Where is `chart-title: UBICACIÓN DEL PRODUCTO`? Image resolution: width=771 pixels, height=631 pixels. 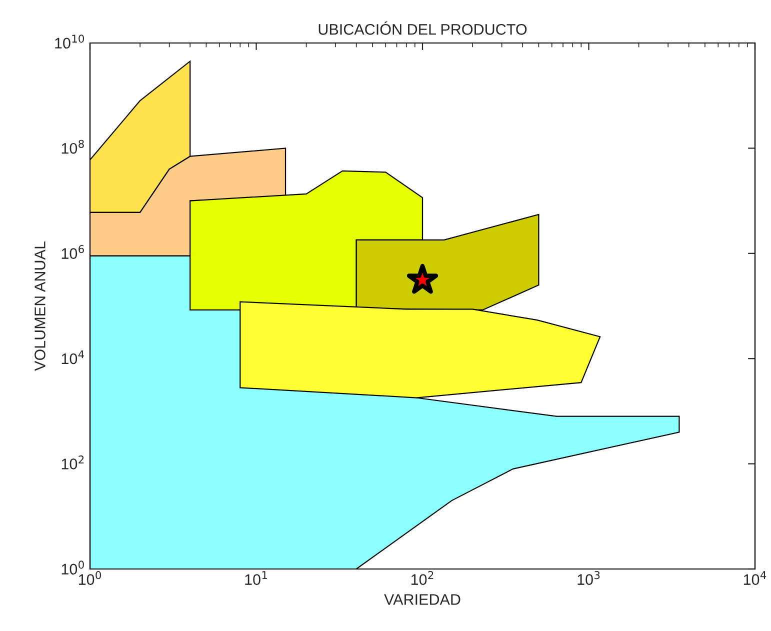 chart-title: UBICACIÓN DEL PRODUCTO is located at coordinates (422, 28).